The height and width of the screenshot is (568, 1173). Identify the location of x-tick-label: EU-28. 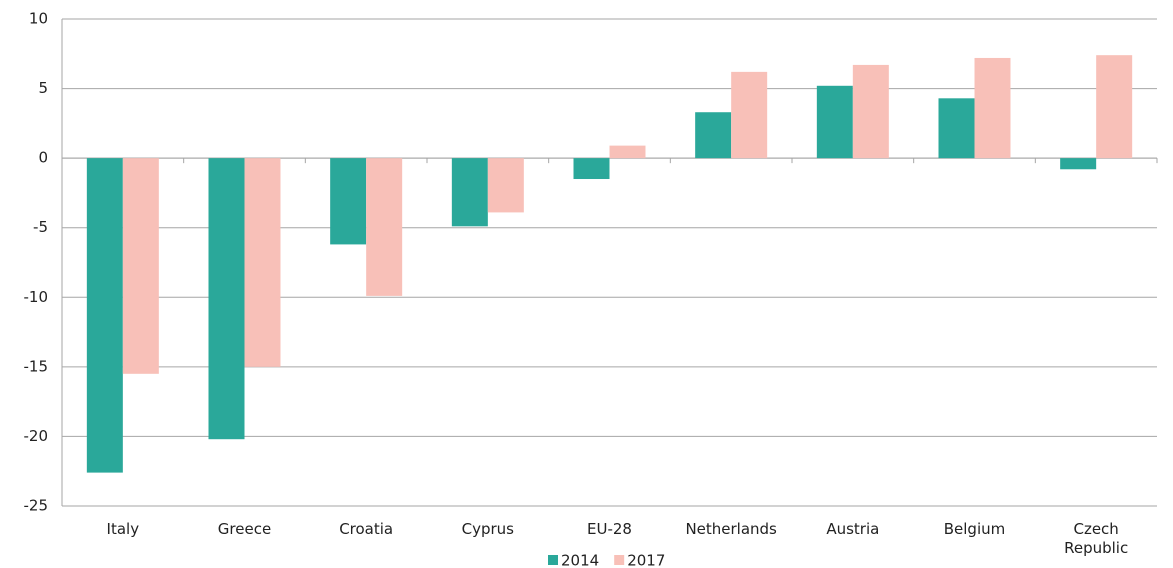
(609, 529).